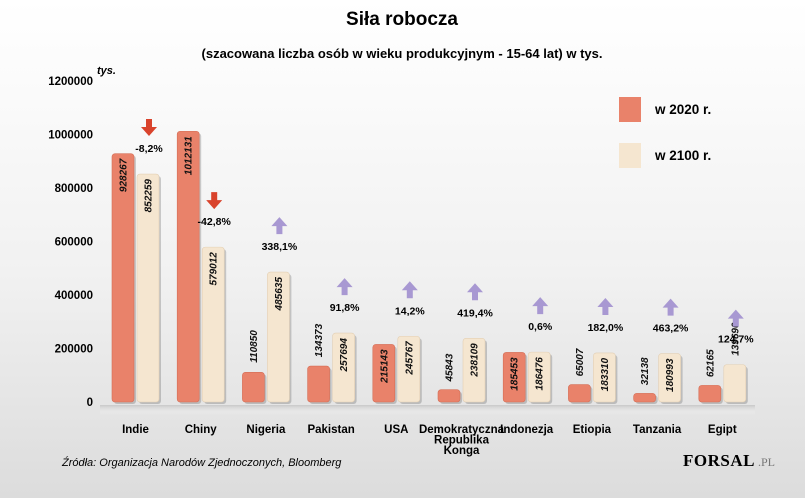  I want to click on category-label: Indie, so click(135, 430).